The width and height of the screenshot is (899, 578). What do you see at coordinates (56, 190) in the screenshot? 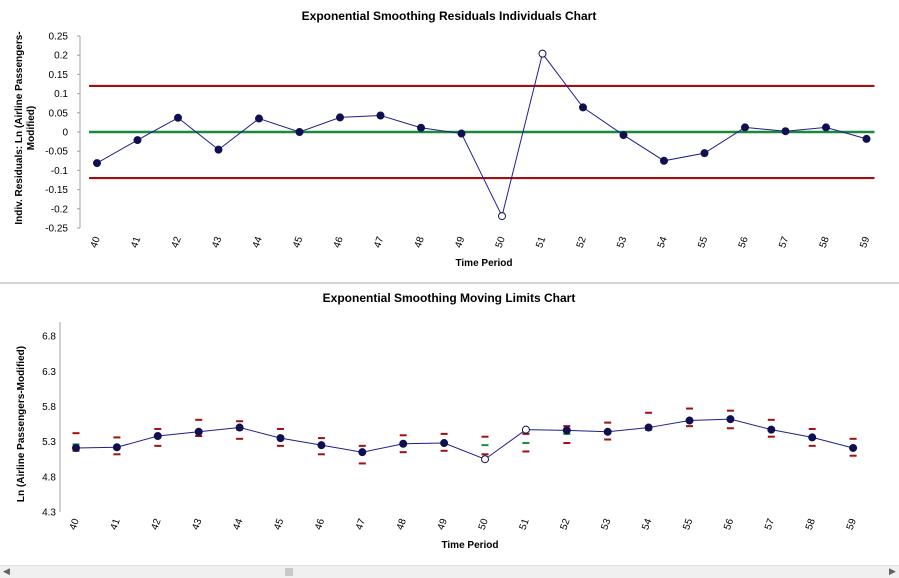
I see `y-tick-label: -0.15` at bounding box center [56, 190].